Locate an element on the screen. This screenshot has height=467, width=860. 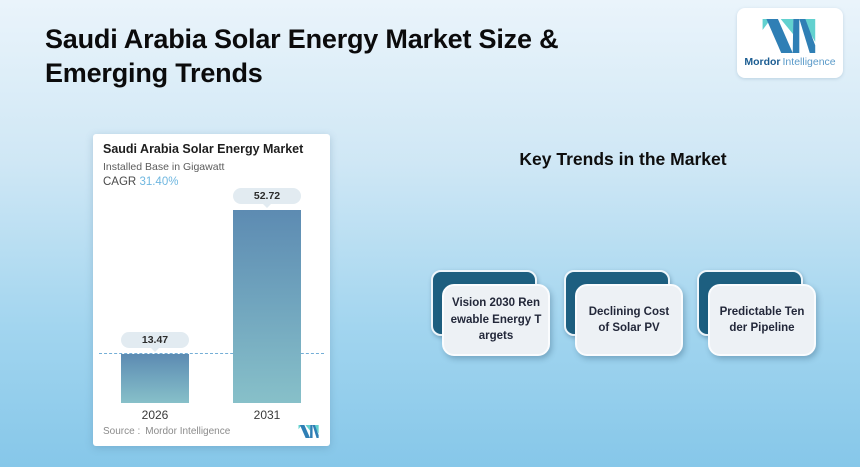
mordor-logo-card: Mordor Intelligence is located at coordinates (790, 43).